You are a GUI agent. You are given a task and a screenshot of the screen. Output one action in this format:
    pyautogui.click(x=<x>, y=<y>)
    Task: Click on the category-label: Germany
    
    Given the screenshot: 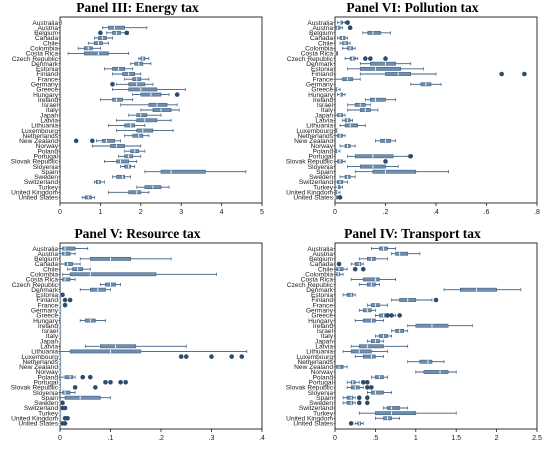 What is the action you would take?
    pyautogui.click(x=320, y=84)
    